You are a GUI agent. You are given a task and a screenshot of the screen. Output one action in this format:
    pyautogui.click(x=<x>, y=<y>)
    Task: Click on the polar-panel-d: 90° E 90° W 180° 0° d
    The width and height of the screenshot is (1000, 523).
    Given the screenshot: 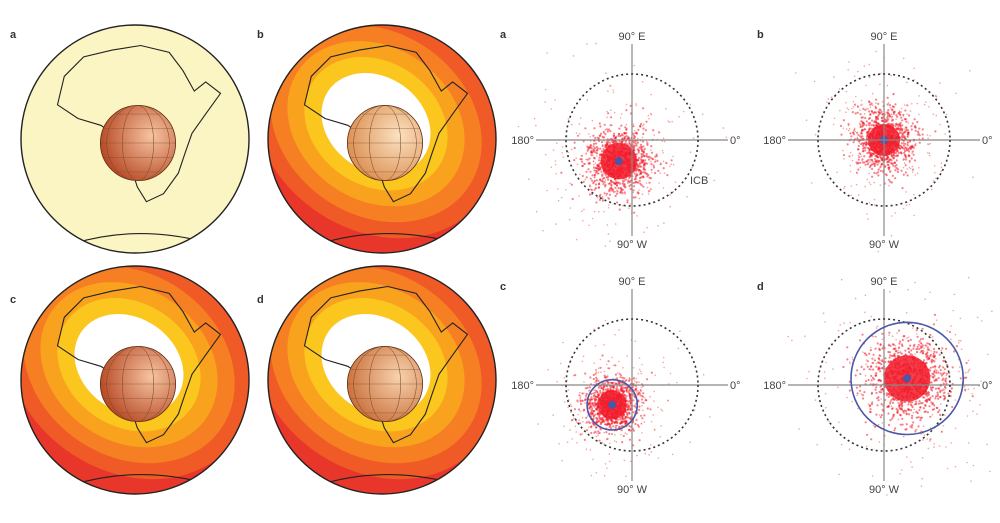 What is the action you would take?
    pyautogui.click(x=875, y=386)
    